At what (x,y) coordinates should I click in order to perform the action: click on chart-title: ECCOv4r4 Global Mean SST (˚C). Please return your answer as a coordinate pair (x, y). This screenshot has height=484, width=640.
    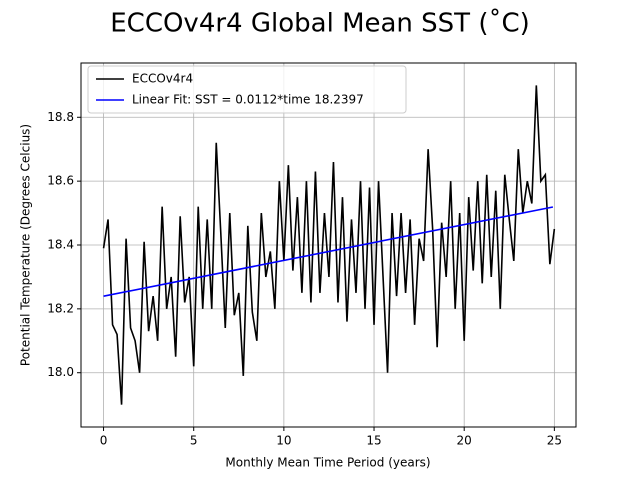
    Looking at the image, I should click on (320, 24).